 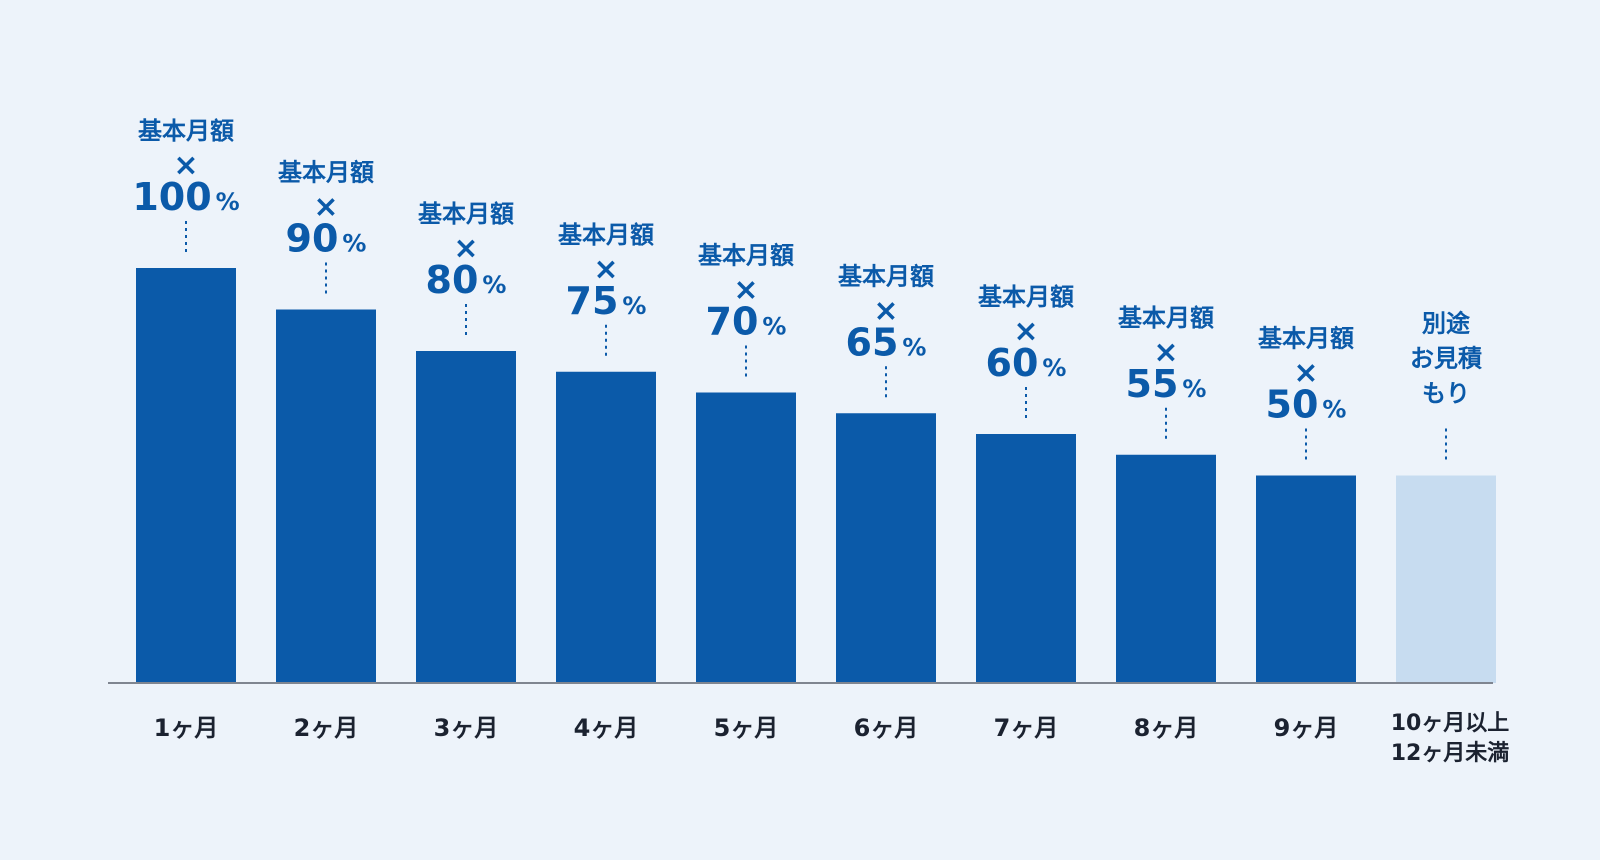 I want to click on x-tick-label: 10ヶ月以上, so click(x=1450, y=723).